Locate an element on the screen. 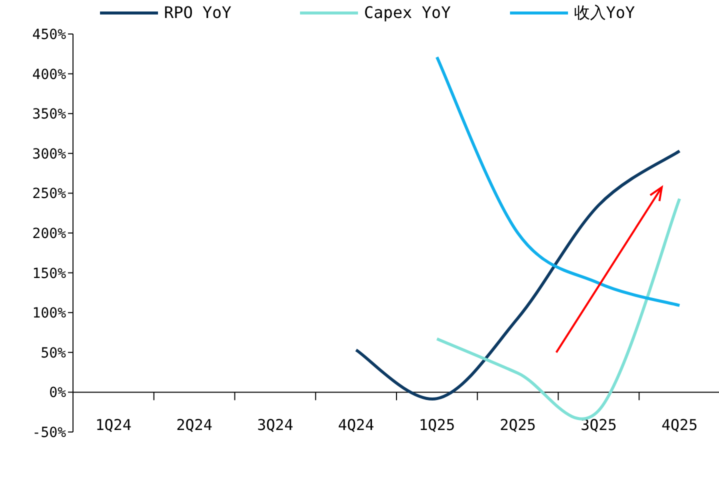 This screenshot has height=487, width=719. x-tick-label: 3Q25 is located at coordinates (598, 425).